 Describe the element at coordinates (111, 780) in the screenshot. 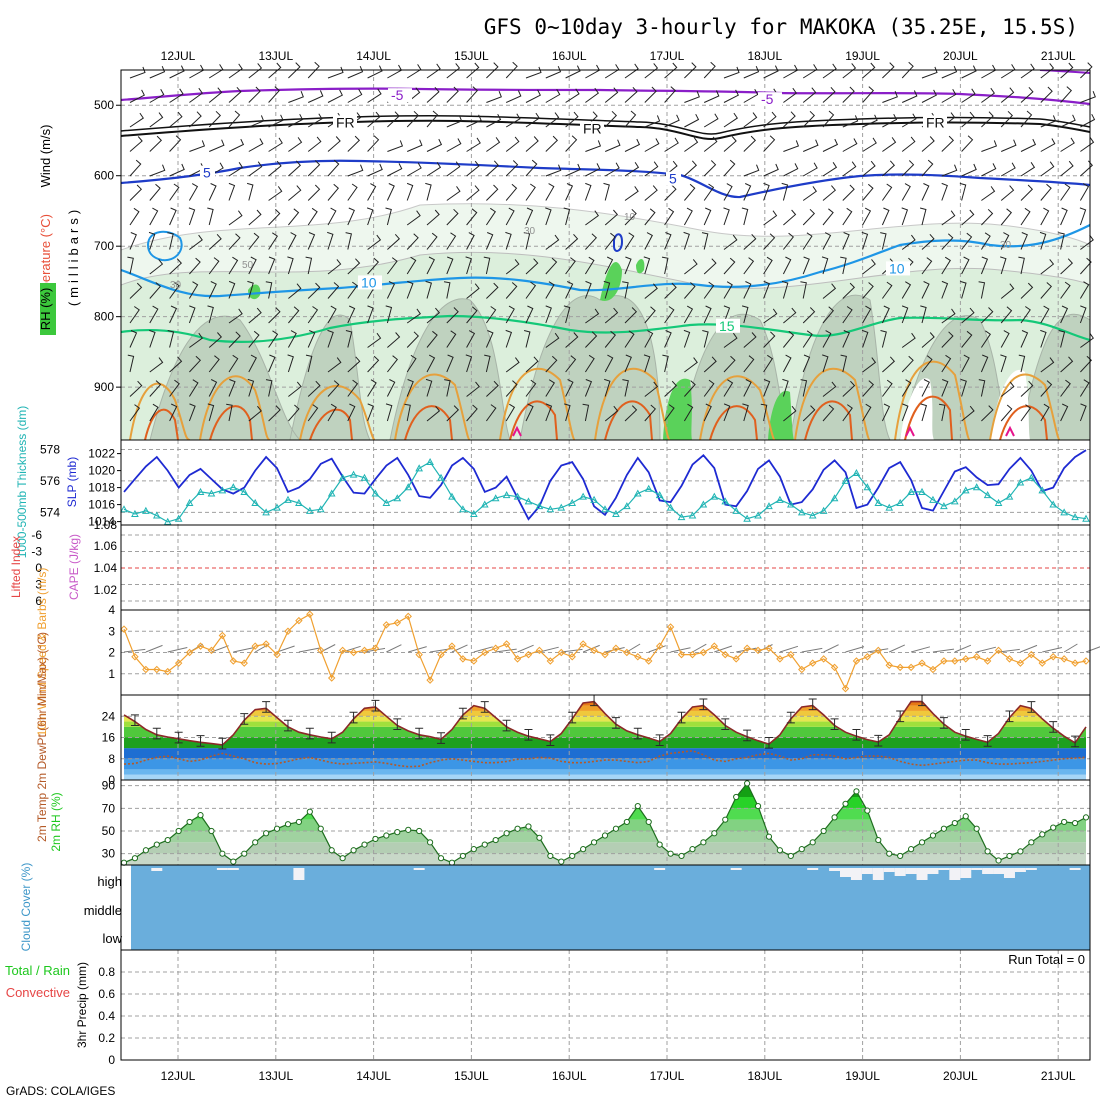

I see `temperature-tick-label: 0` at that location.